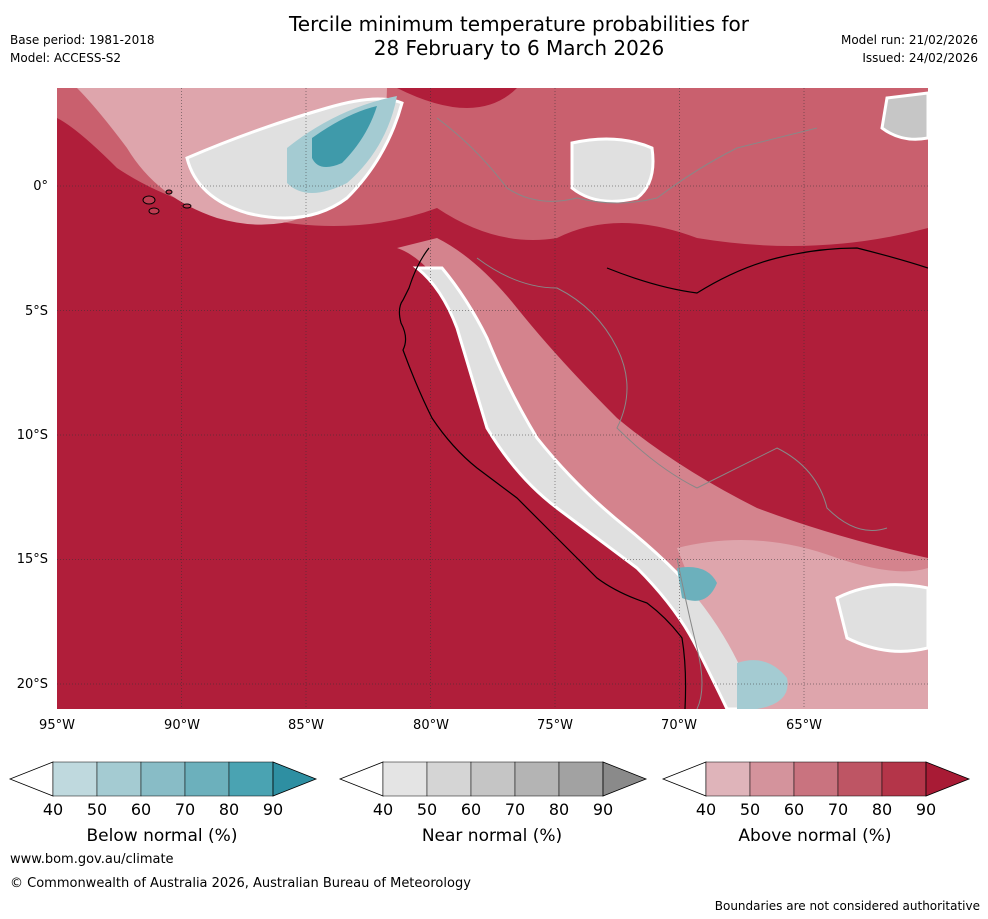 The width and height of the screenshot is (988, 919). I want to click on lat-label-20s: 20°S, so click(32, 684).